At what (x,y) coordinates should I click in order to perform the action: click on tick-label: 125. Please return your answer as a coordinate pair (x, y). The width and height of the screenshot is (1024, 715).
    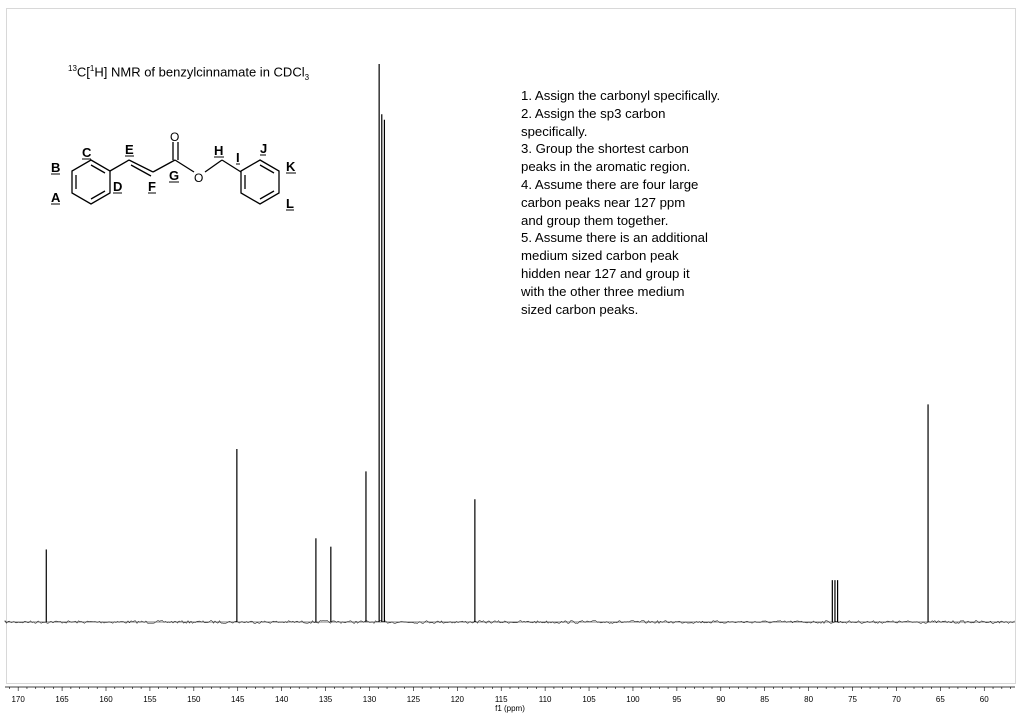
    Looking at the image, I should click on (414, 699).